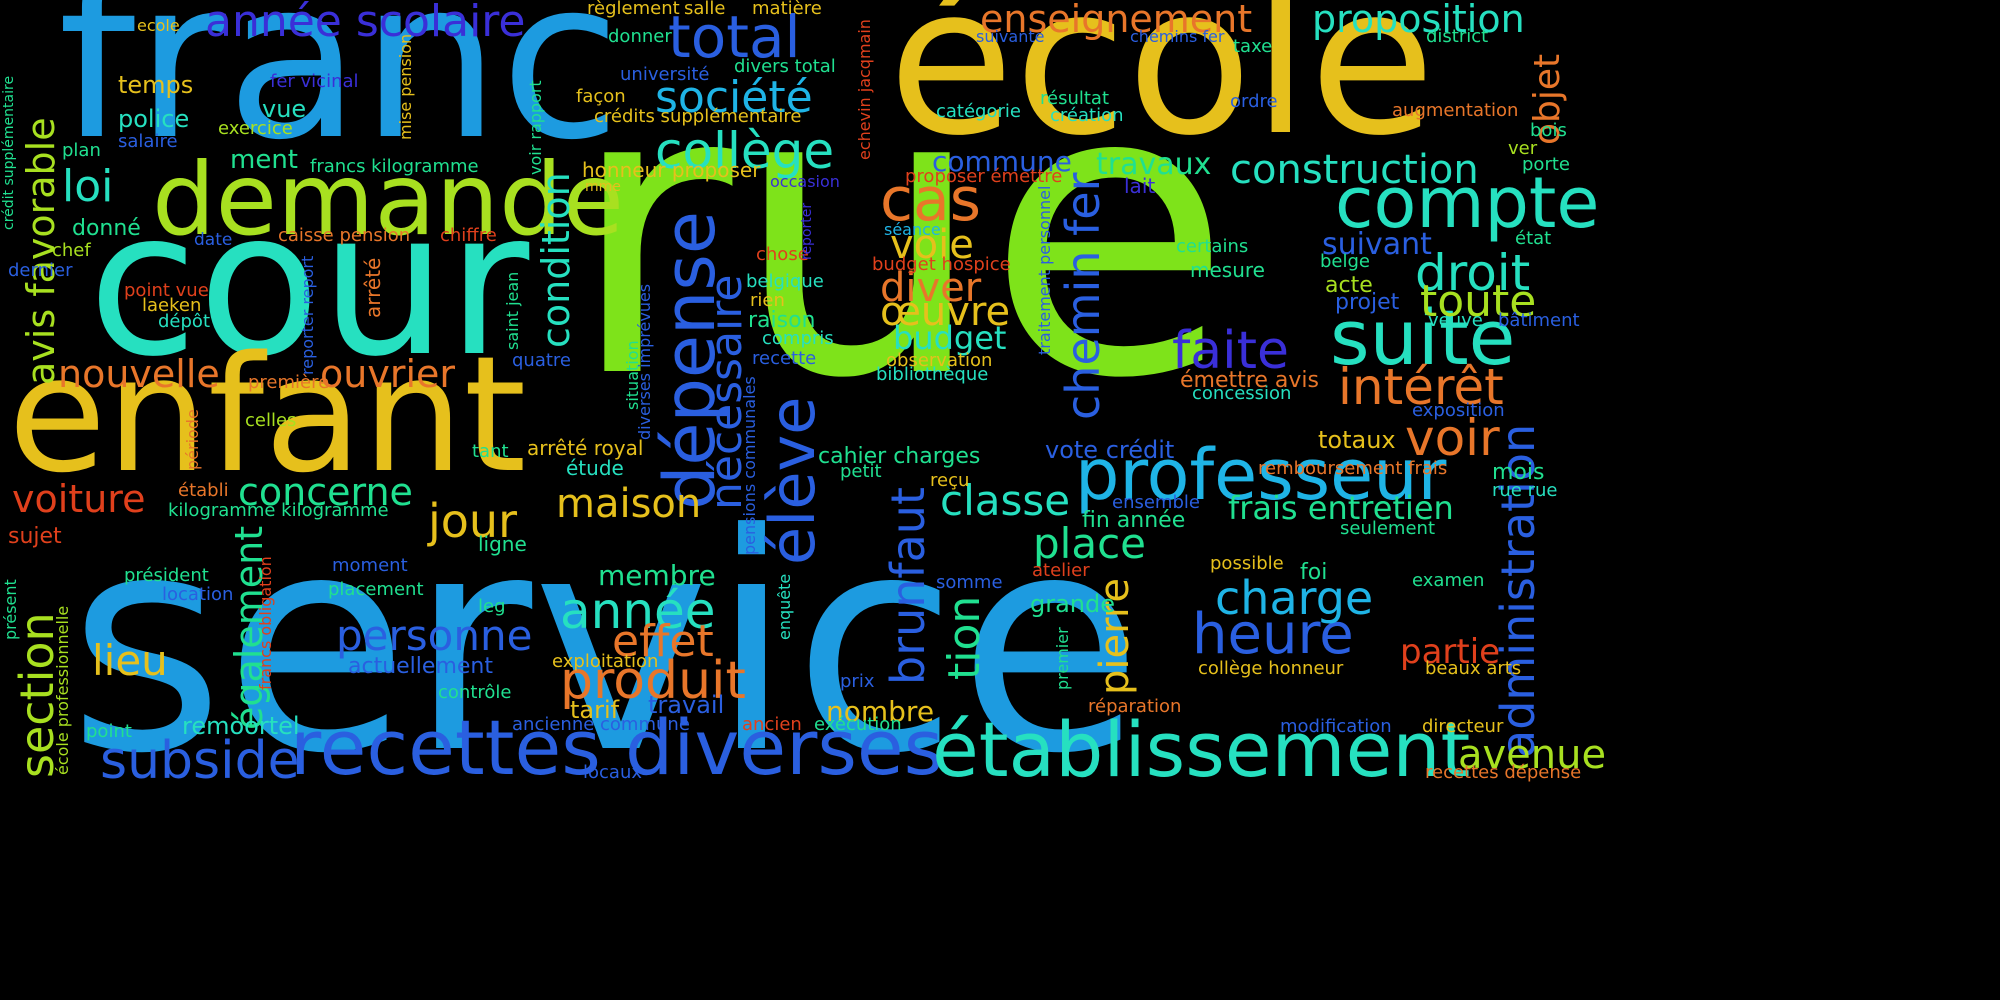  I want to click on word-caisse-pension: caisse pension, so click(344, 235).